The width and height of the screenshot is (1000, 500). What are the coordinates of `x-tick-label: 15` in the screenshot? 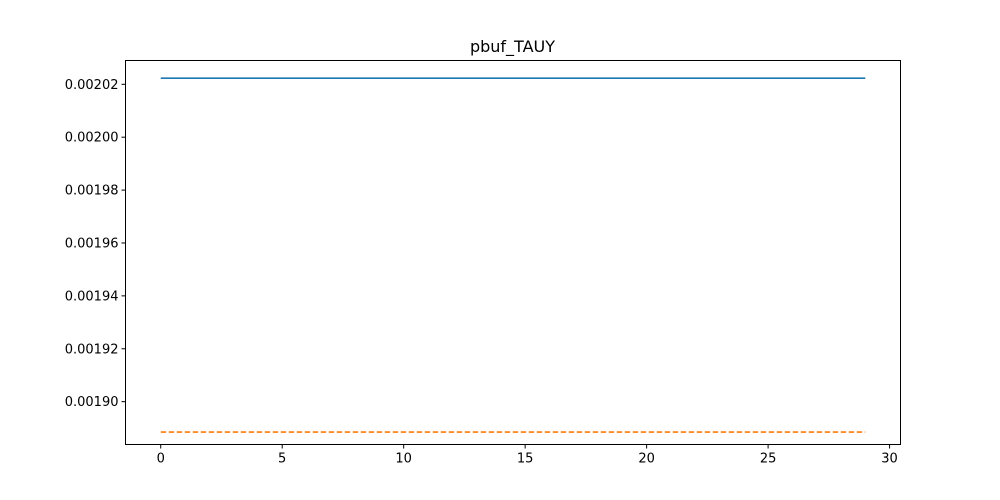 It's located at (525, 459).